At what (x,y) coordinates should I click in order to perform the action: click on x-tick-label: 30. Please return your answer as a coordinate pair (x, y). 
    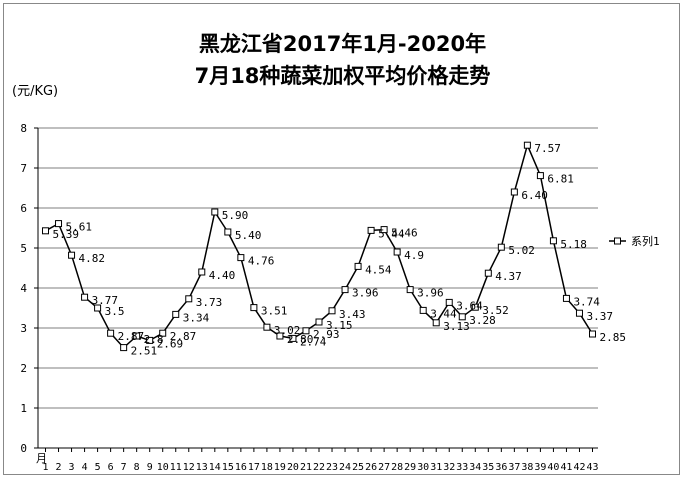
    Looking at the image, I should click on (423, 467).